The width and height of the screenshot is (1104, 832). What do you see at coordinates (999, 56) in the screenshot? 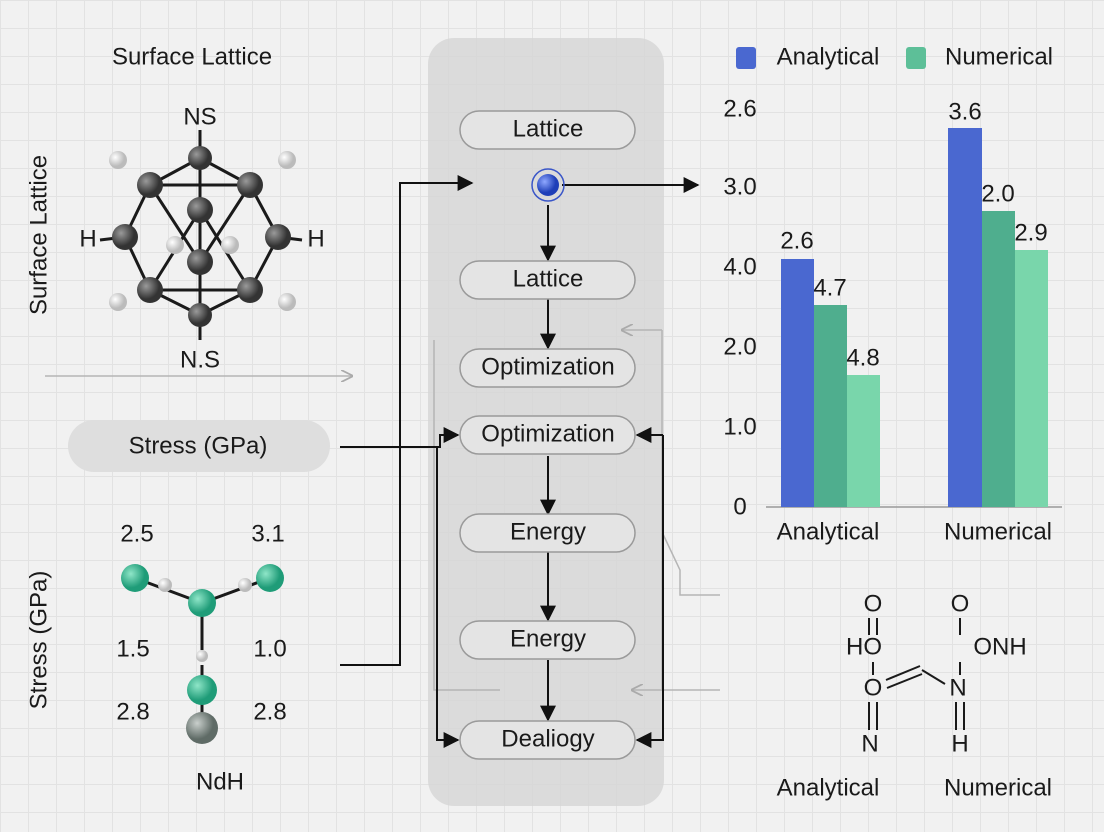
I see `legend-label: Numerical` at bounding box center [999, 56].